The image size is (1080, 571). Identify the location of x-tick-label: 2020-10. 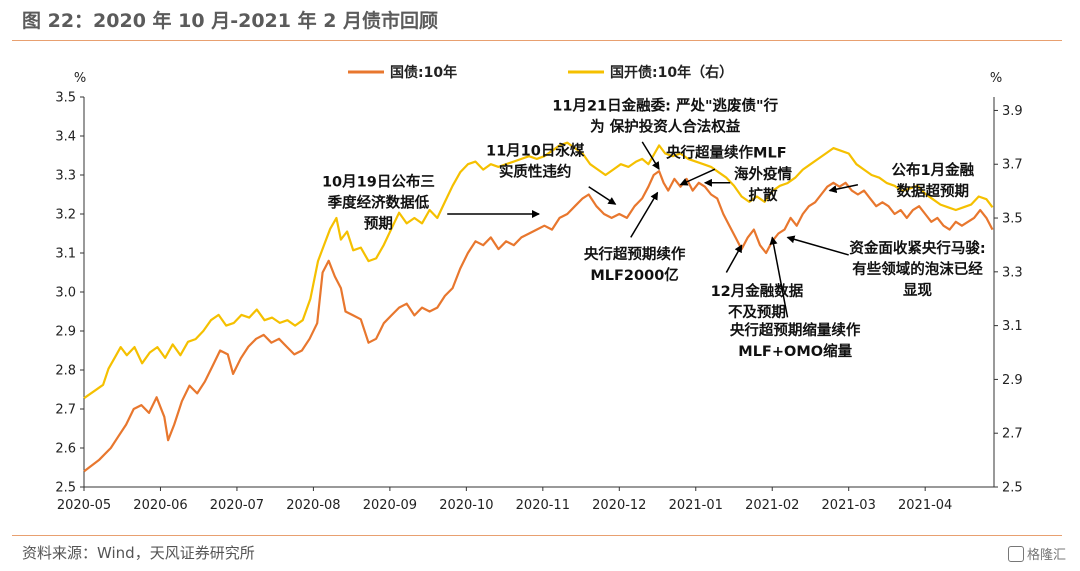
(466, 505).